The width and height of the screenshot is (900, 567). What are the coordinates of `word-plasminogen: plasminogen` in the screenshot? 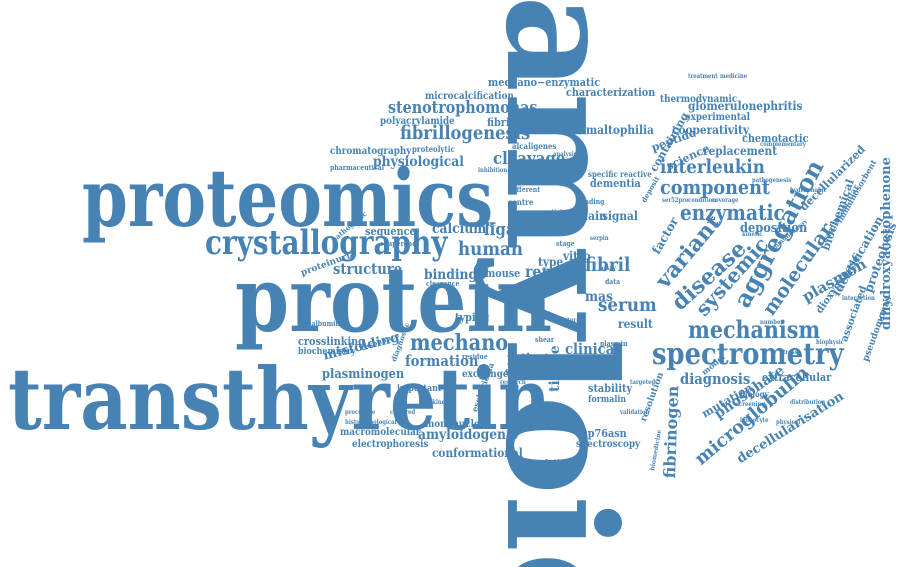 It's located at (363, 374).